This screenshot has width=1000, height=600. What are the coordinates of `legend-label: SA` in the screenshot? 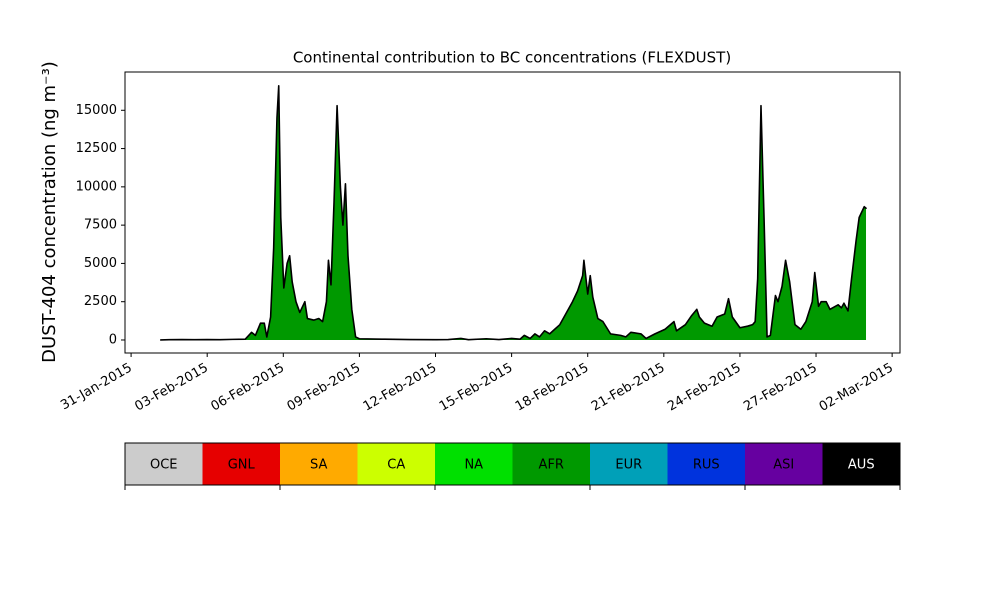 It's located at (318, 465).